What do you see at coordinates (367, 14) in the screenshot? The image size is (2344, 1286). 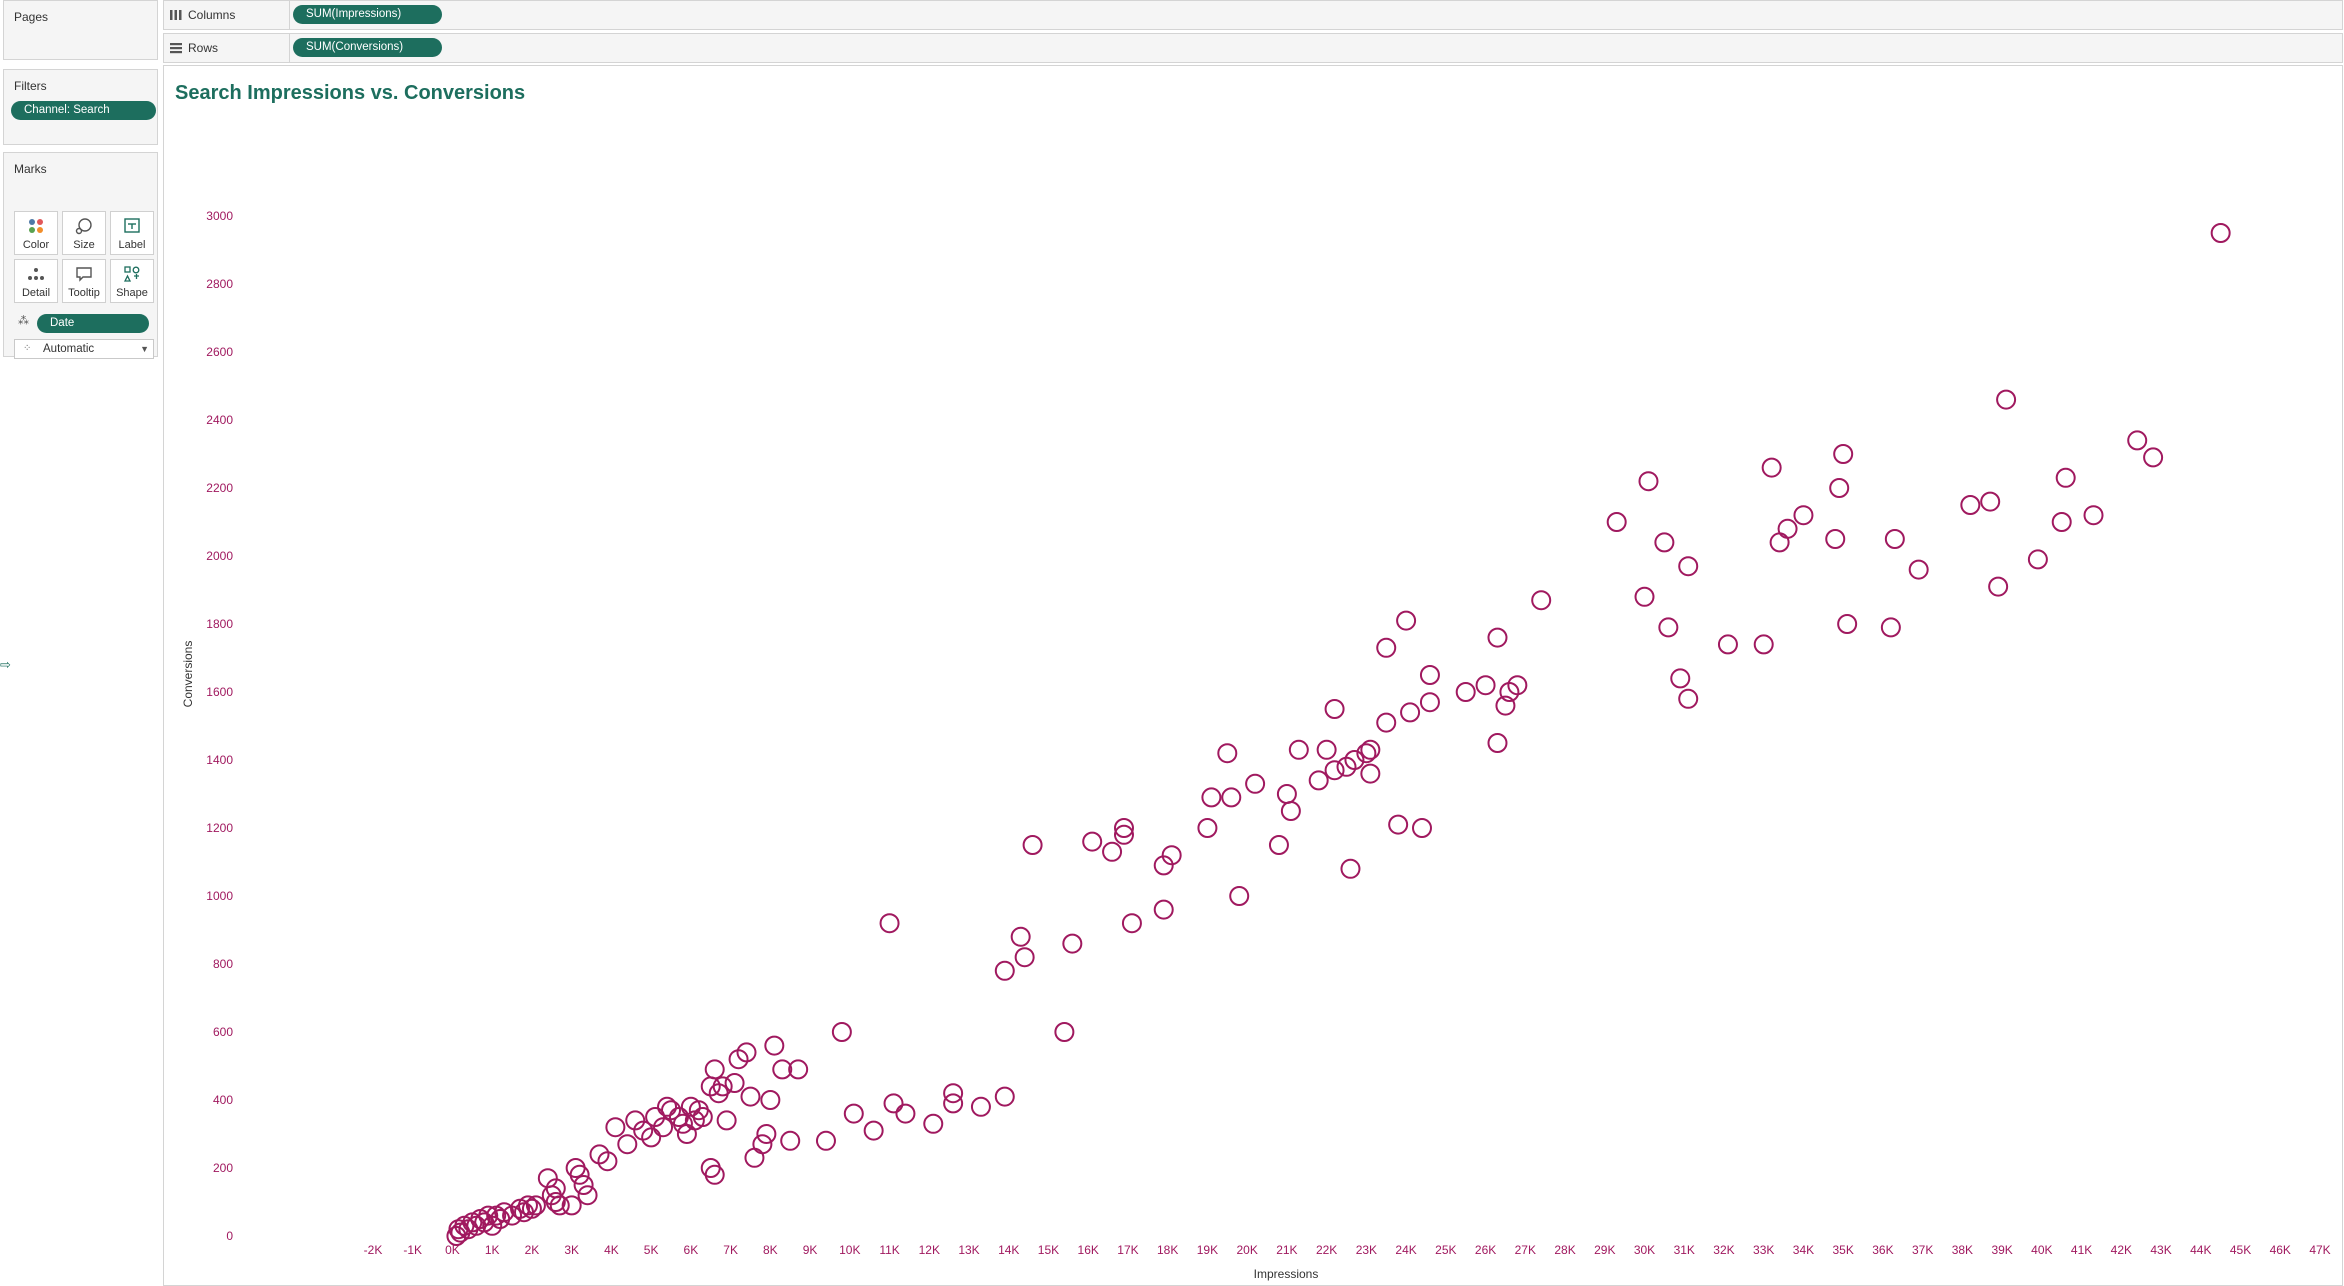 I see `columns-pill-impressions: SUM(Impressions)` at bounding box center [367, 14].